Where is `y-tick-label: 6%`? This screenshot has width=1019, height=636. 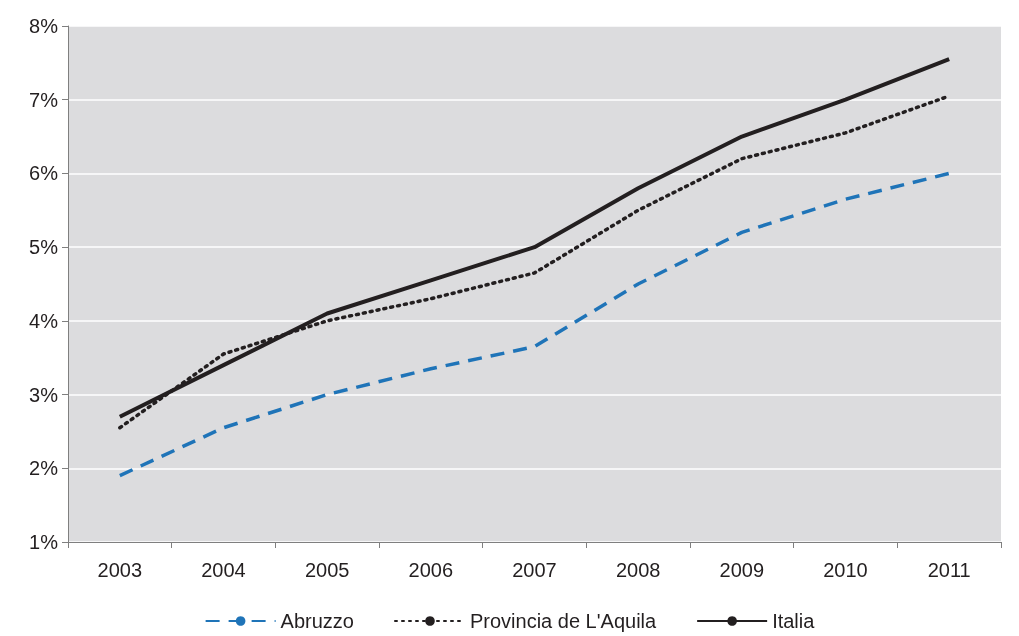
y-tick-label: 6% is located at coordinates (44, 173).